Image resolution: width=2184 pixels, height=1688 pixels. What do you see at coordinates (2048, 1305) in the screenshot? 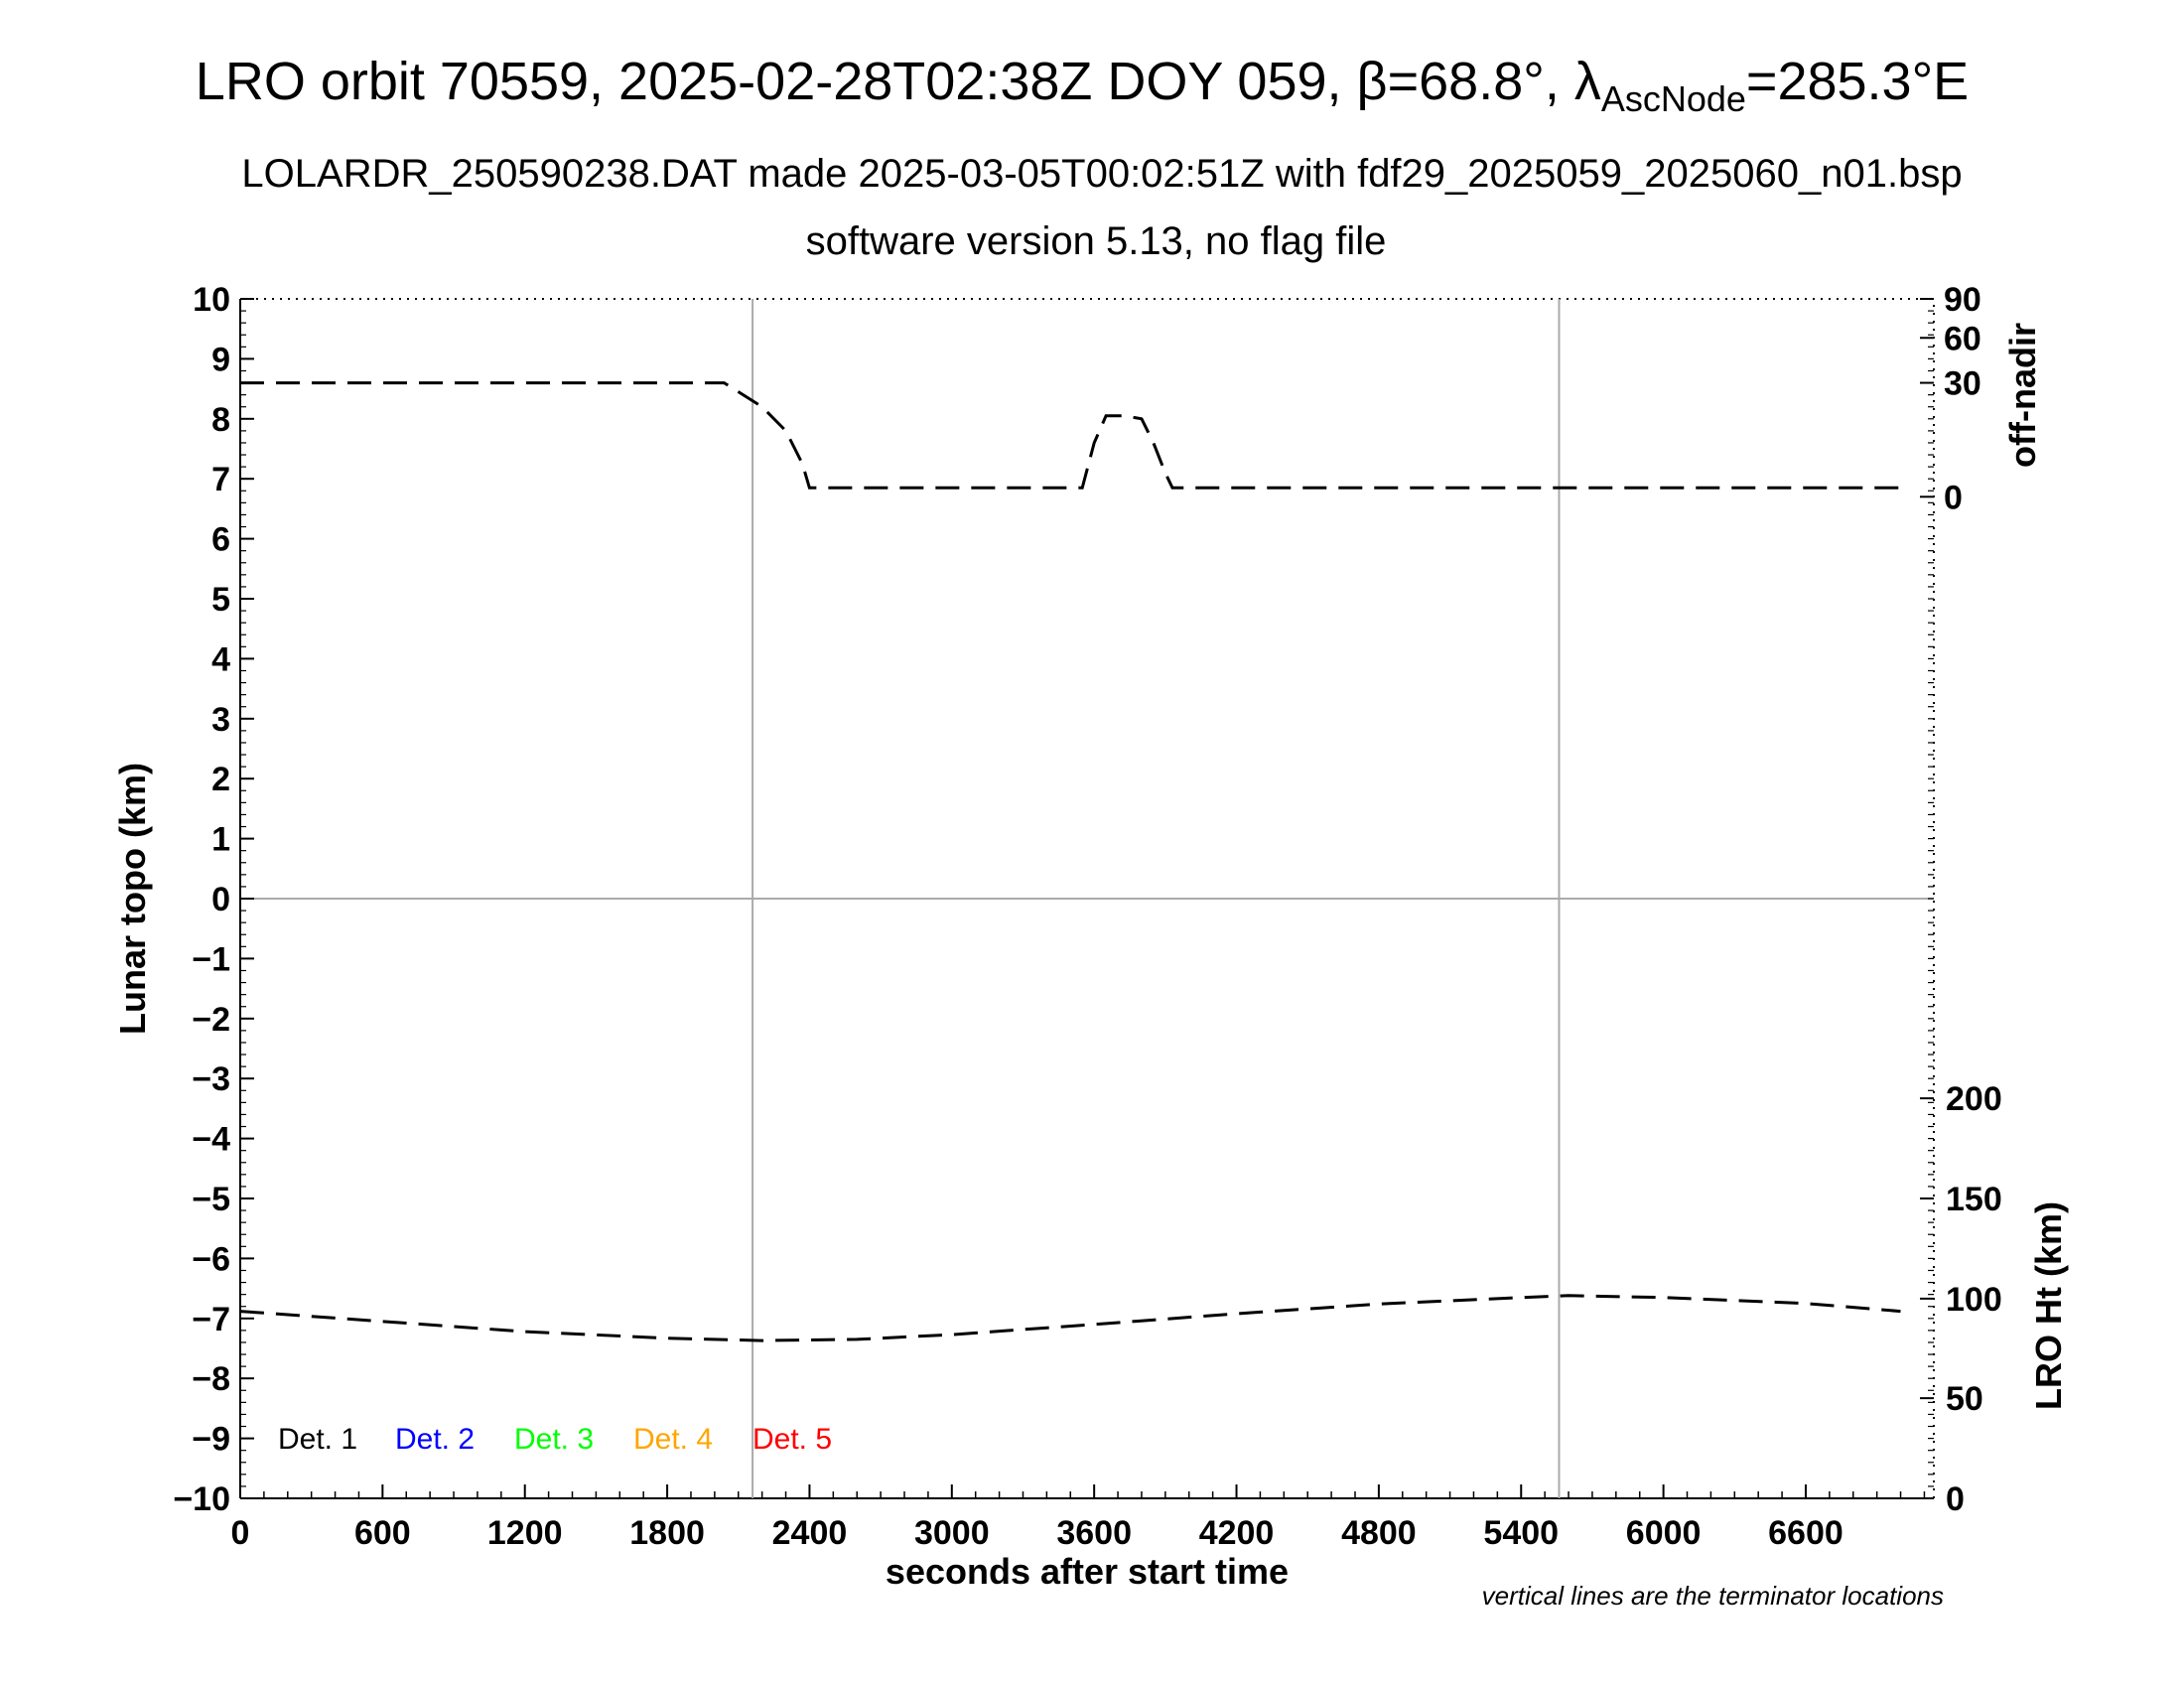
I see `lro-ht-label: LRO Ht (km)` at bounding box center [2048, 1305].